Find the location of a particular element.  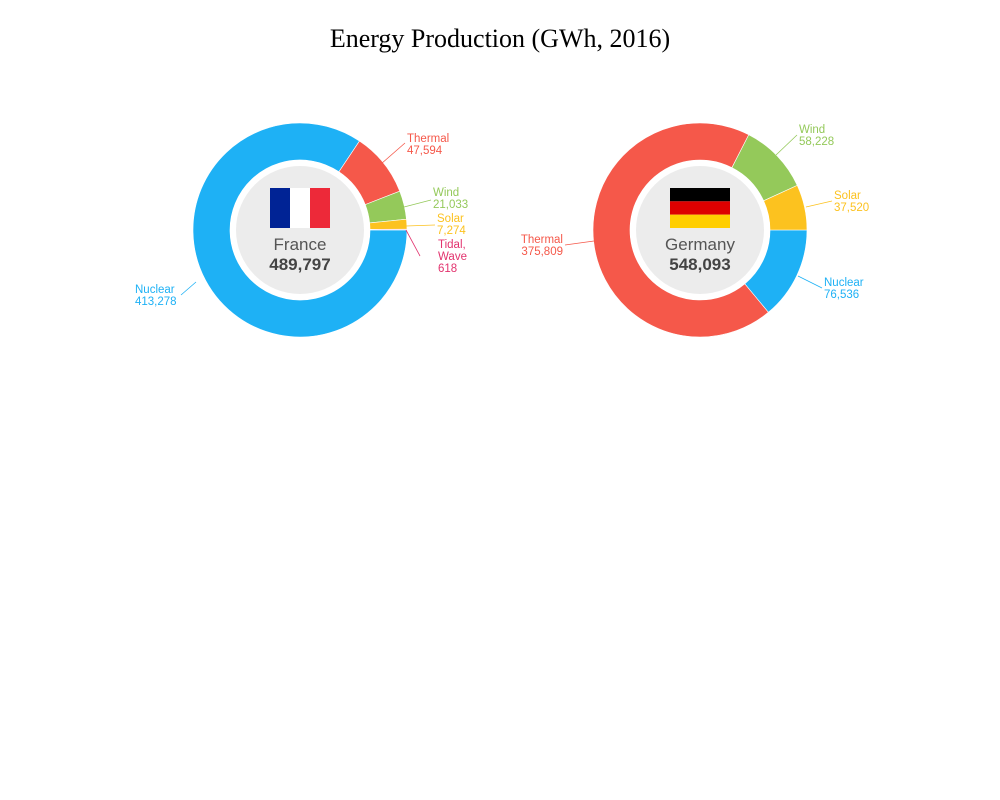

data-label-solar: Solar 37,520 is located at coordinates (851, 202).